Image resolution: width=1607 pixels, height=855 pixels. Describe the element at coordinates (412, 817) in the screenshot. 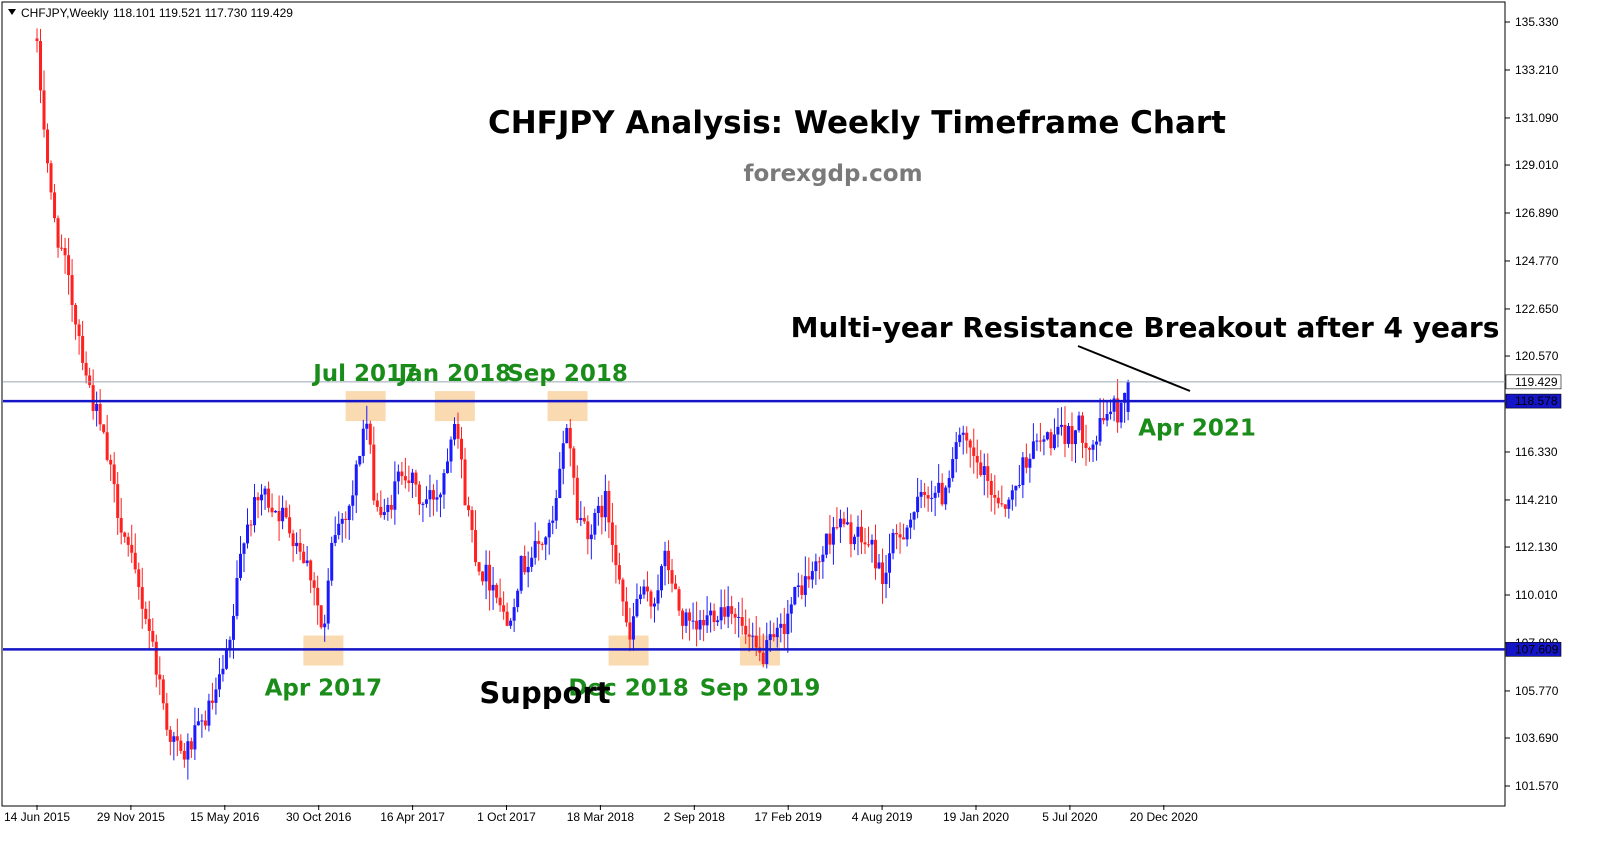

I see `x-tick-label: 16 Apr 2017` at that location.